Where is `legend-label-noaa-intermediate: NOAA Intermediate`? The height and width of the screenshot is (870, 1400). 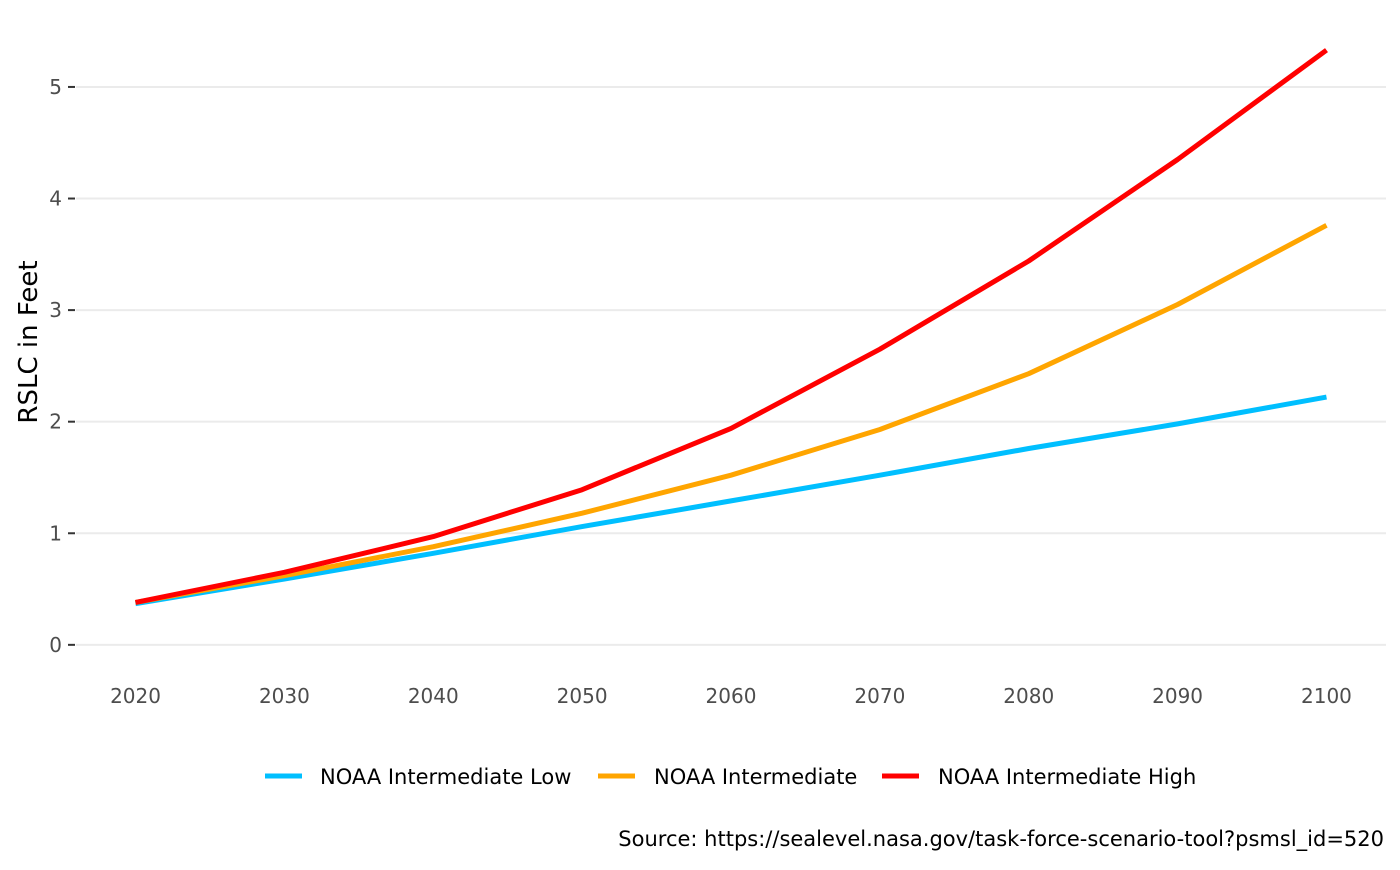 legend-label-noaa-intermediate: NOAA Intermediate is located at coordinates (755, 777).